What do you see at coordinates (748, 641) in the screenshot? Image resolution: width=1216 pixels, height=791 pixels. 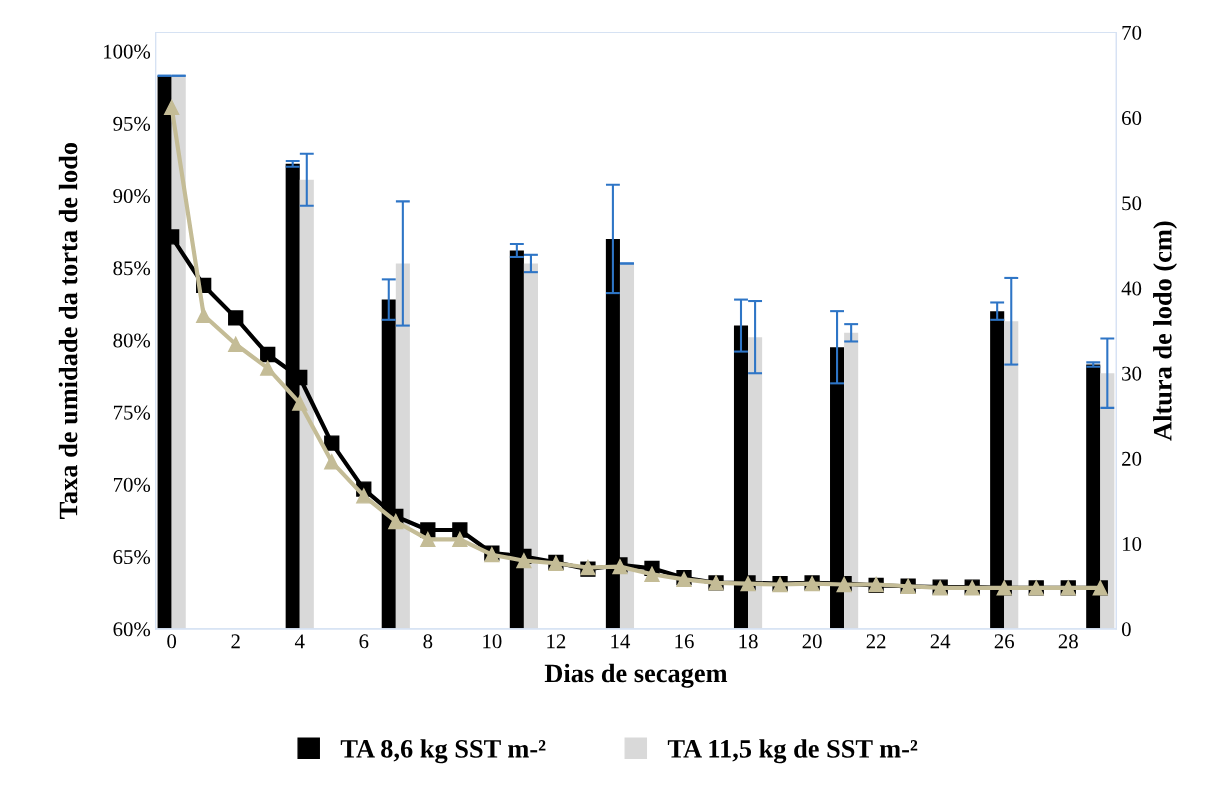 I see `x-tick-label: 18` at bounding box center [748, 641].